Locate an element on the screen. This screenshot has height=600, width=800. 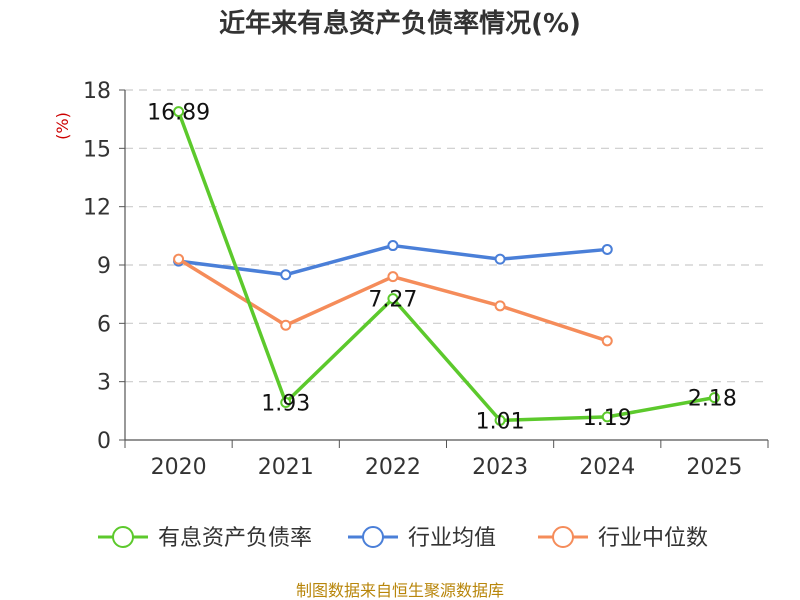
data-point-s1-2022 is located at coordinates (393, 246).